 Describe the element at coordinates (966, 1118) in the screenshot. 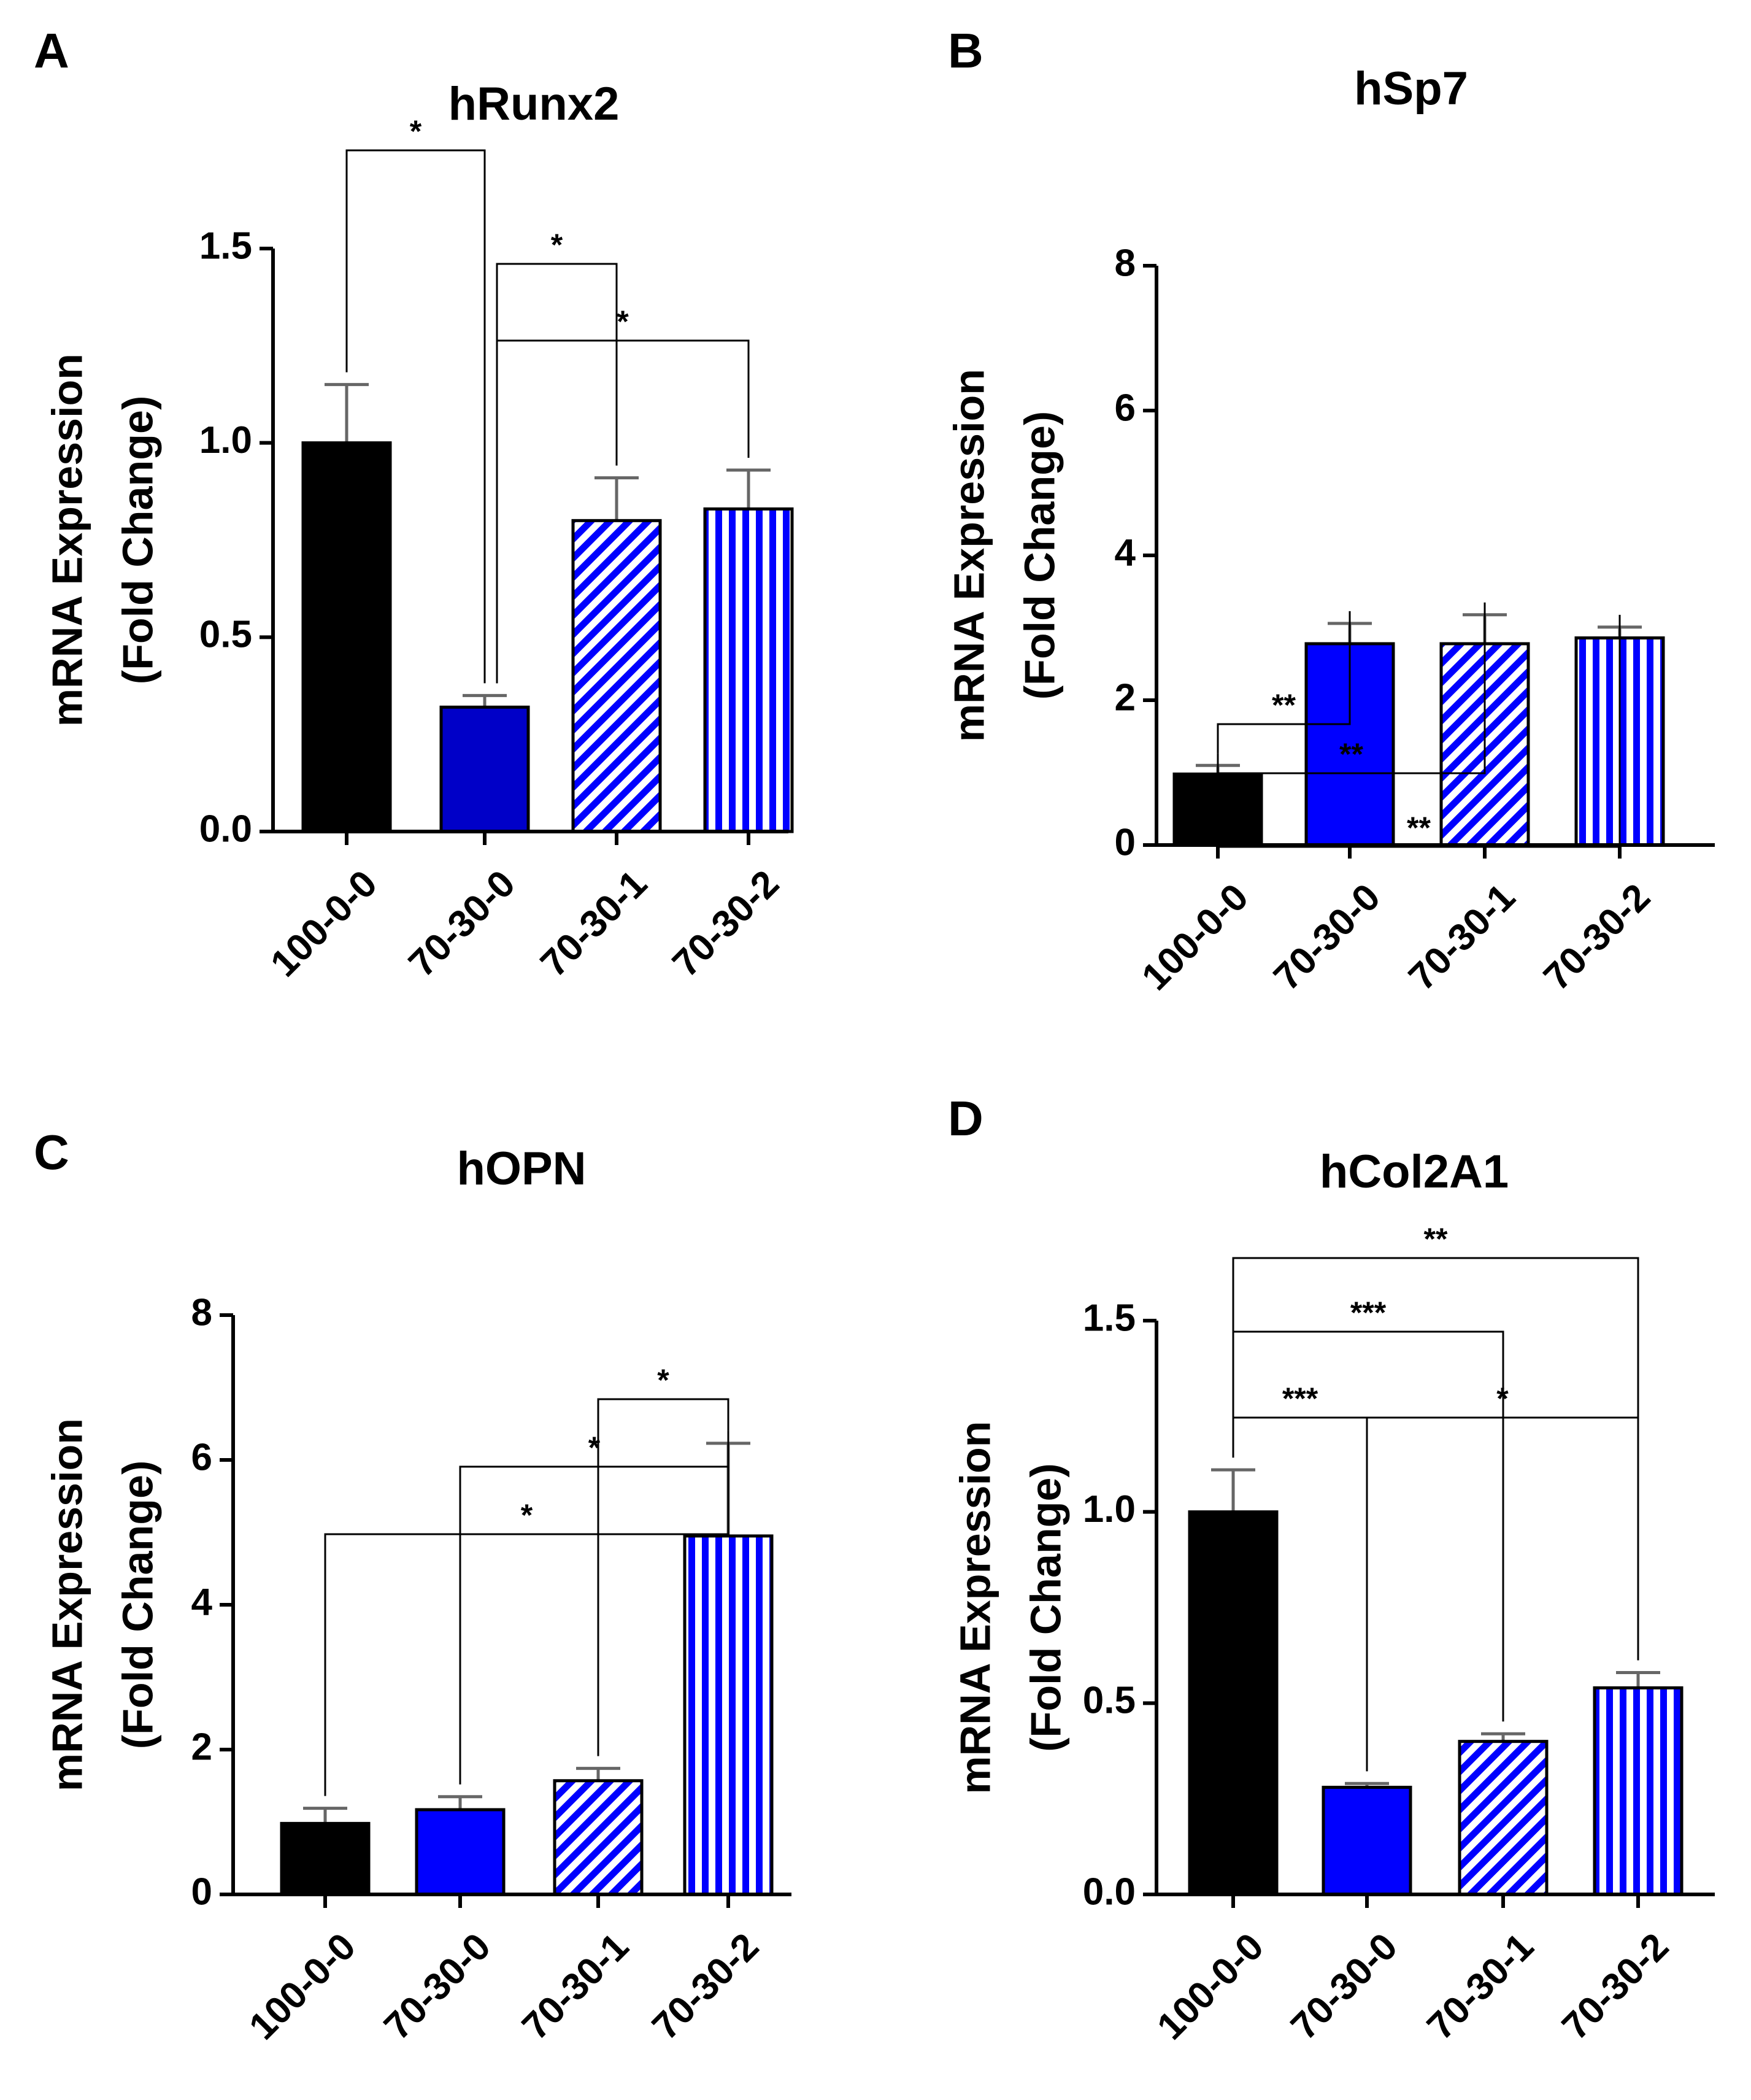

I see `panel-letter: D` at that location.